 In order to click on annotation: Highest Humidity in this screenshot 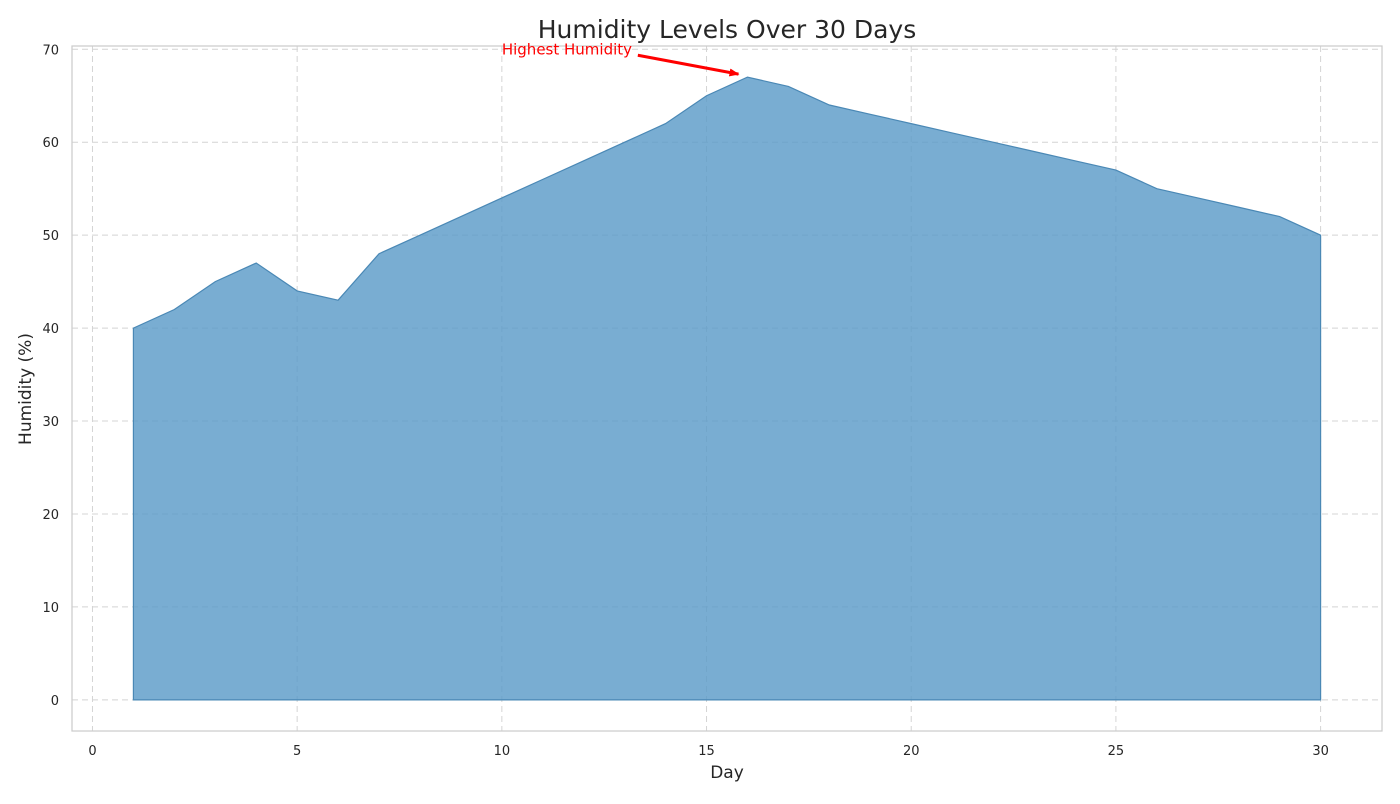, I will do `click(621, 58)`.